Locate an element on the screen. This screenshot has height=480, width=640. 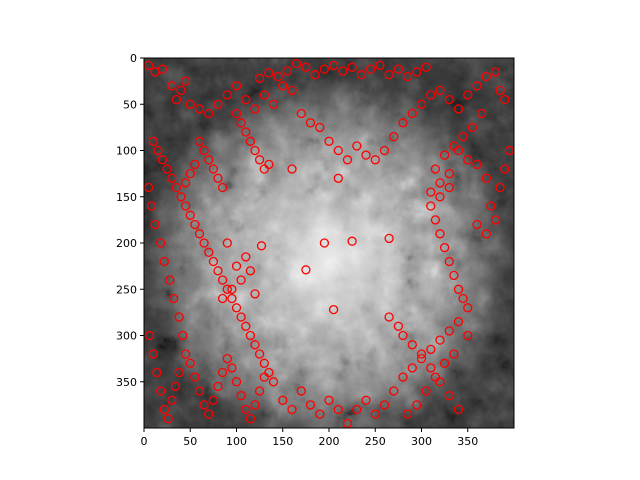
x-tick-label: 50 is located at coordinates (190, 441).